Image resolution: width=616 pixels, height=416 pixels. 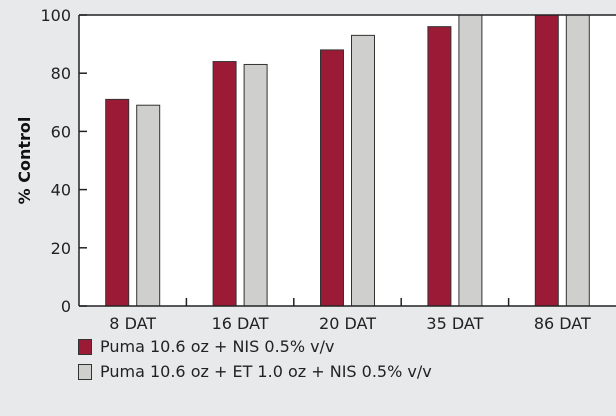 I want to click on y-tick-label-4: 80, so click(x=61, y=73).